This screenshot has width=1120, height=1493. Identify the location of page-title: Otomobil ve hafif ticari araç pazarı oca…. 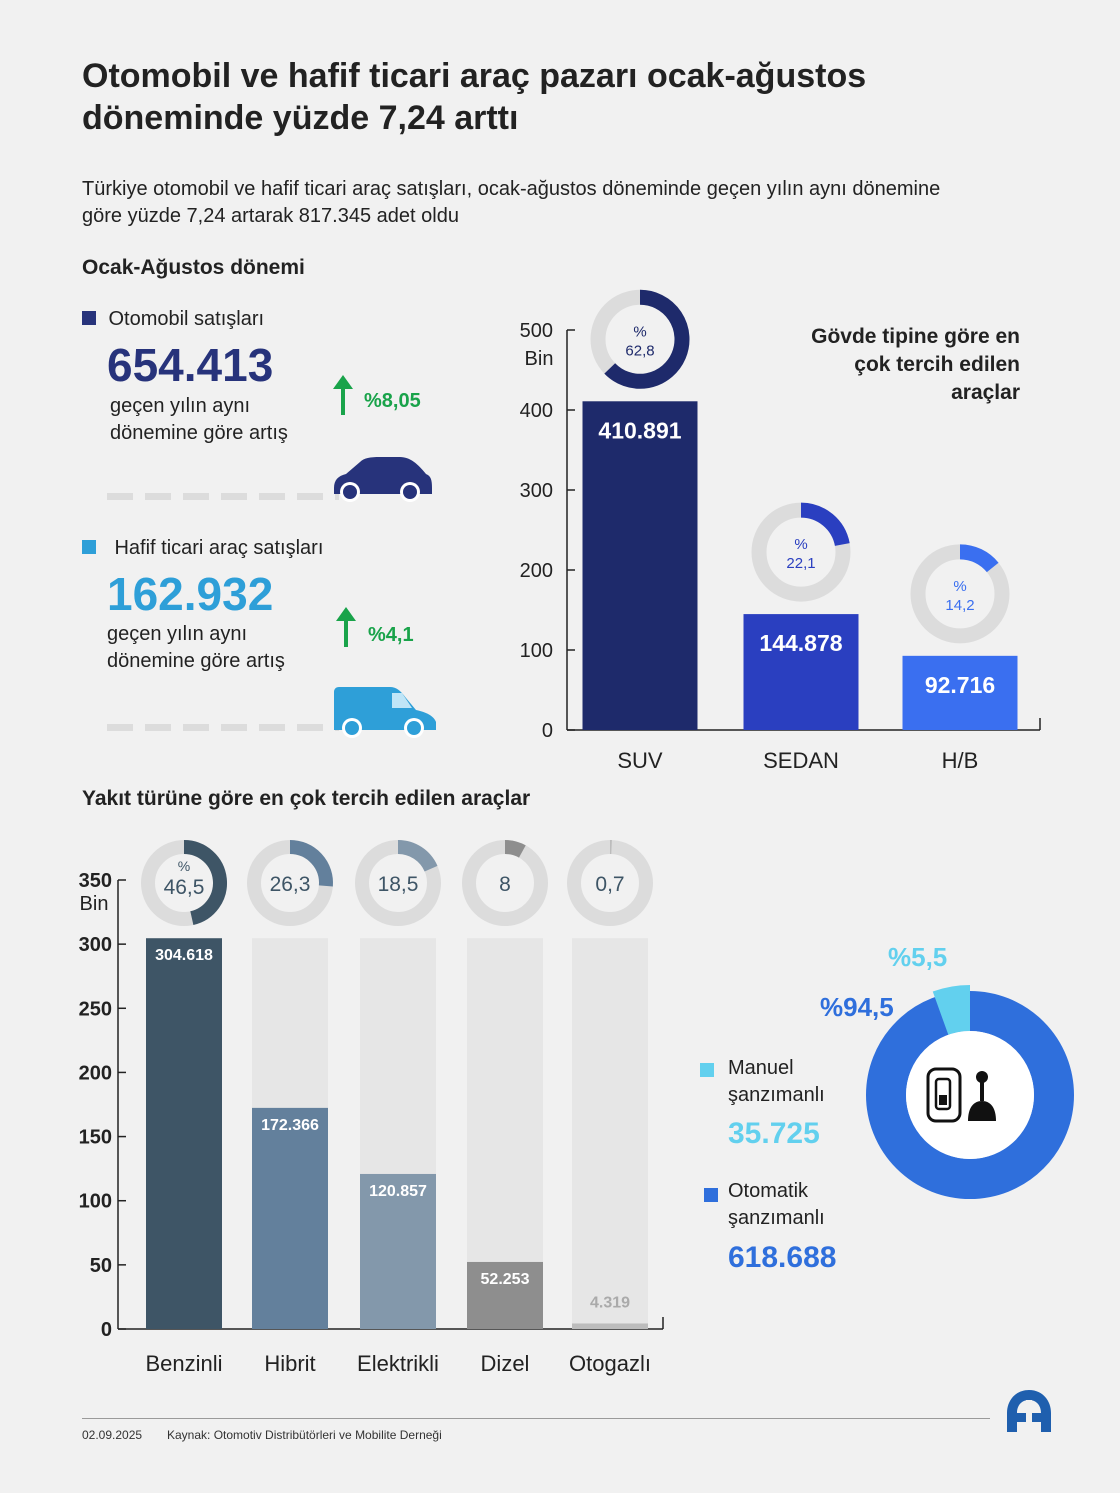
(474, 97).